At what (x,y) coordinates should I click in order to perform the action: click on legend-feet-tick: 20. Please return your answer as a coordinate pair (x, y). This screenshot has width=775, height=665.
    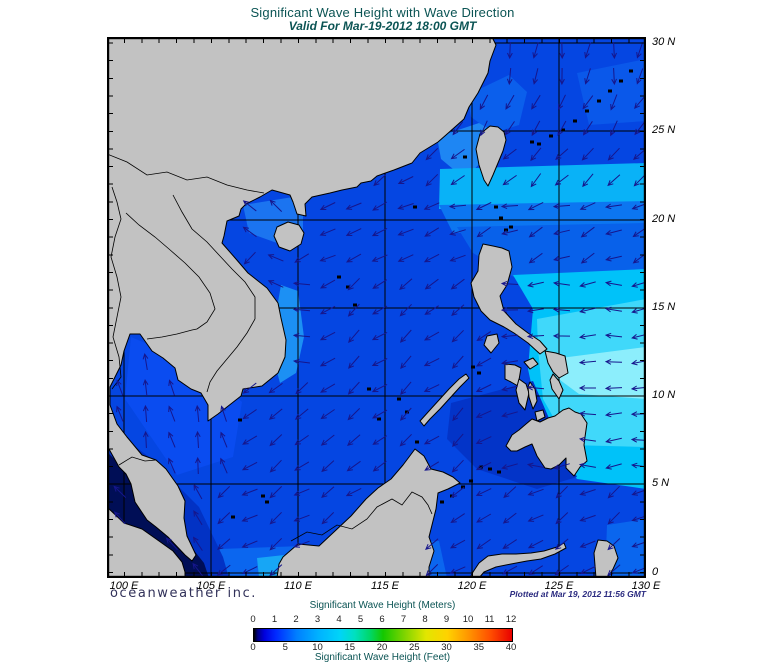
    Looking at the image, I should click on (382, 647).